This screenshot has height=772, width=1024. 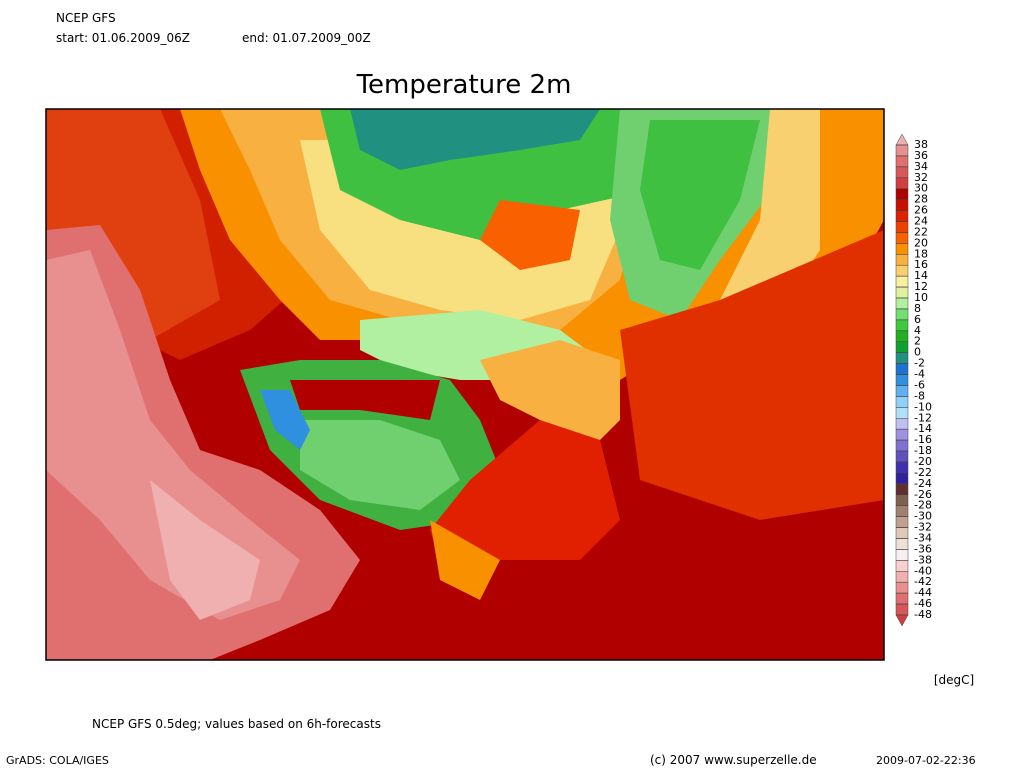 I want to click on copyright: (c) 2007 www.superzelle.de, so click(x=733, y=760).